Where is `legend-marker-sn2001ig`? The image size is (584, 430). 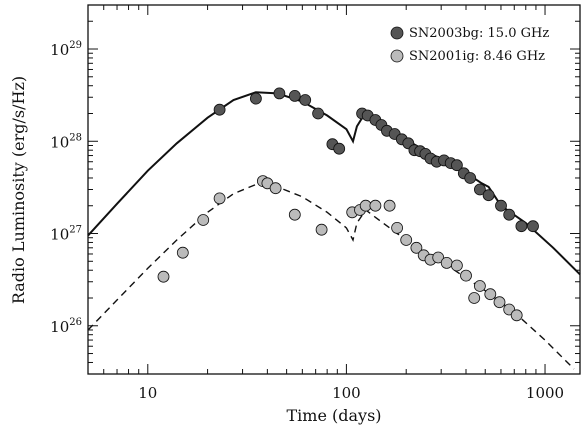
legend-marker-sn2001ig is located at coordinates (397, 56).